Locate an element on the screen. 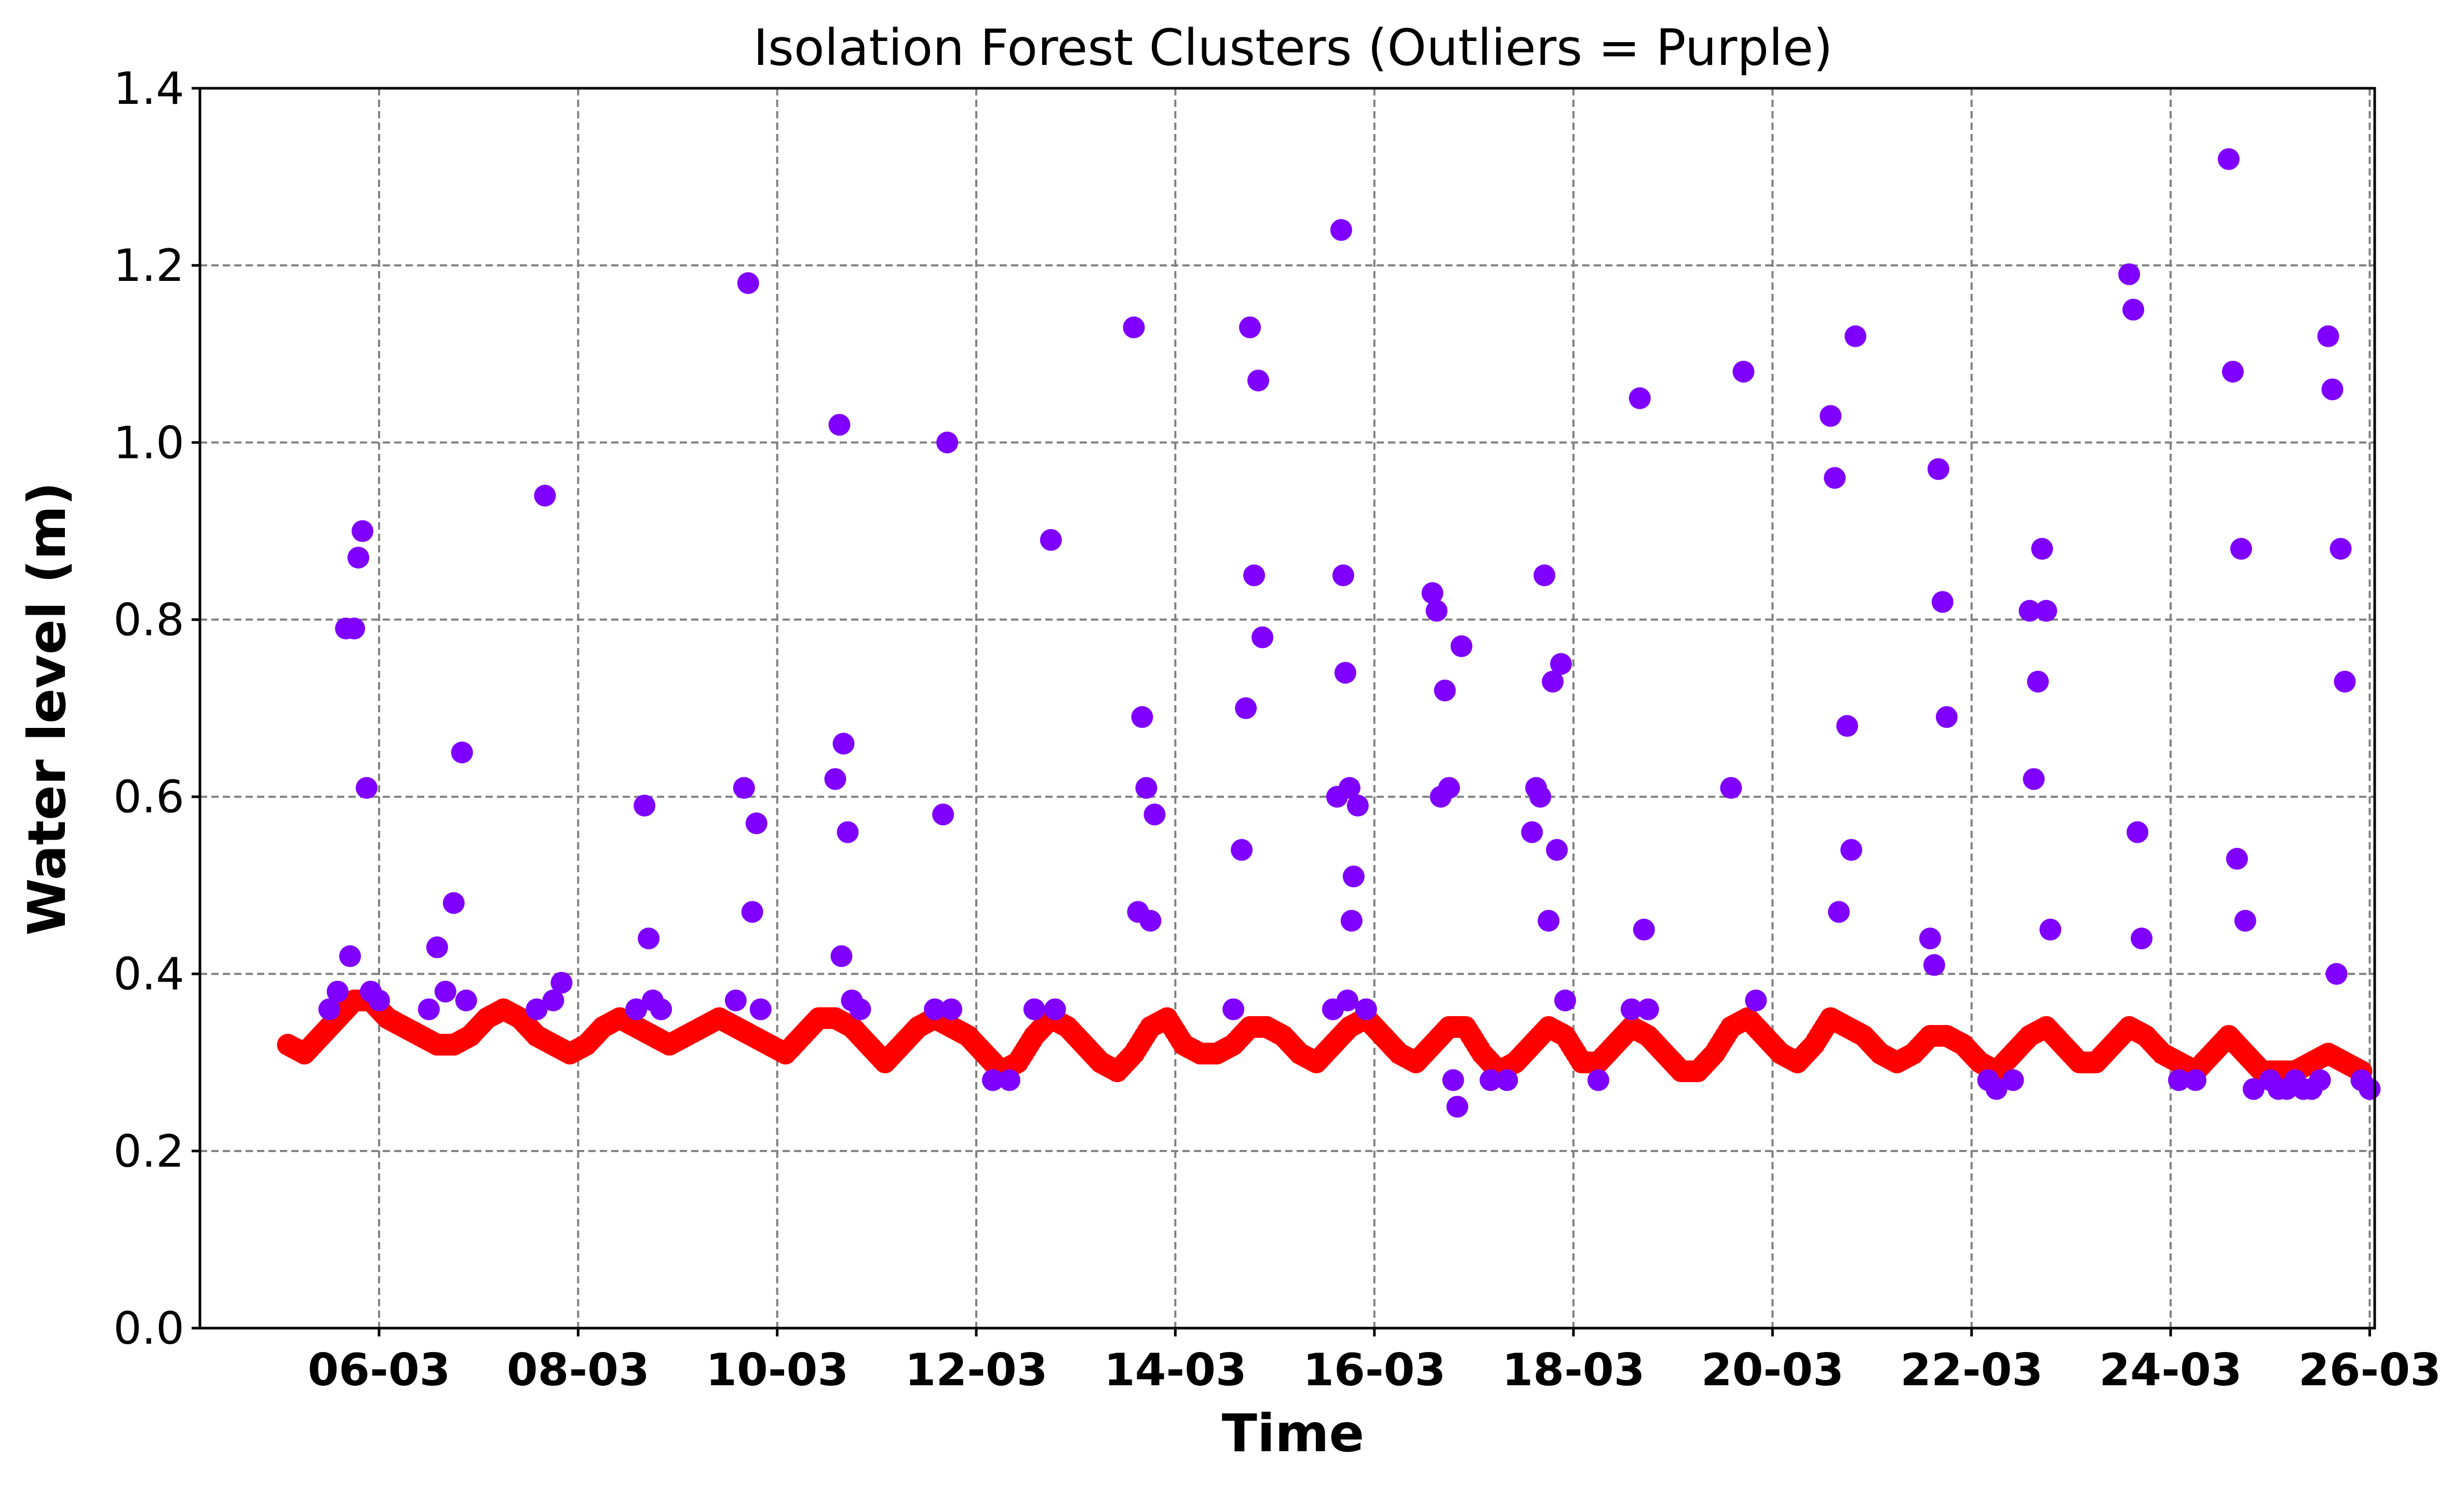 The height and width of the screenshot is (1487, 2464). y-tick-label: 1.0 is located at coordinates (148, 443).